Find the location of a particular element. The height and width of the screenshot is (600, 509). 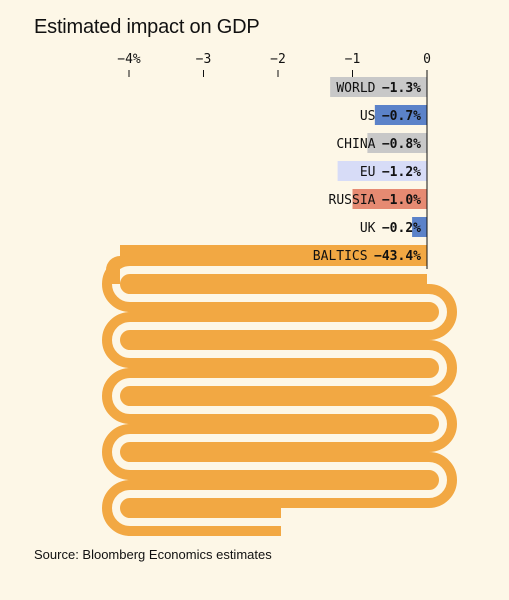

bar-china is located at coordinates (397, 143).